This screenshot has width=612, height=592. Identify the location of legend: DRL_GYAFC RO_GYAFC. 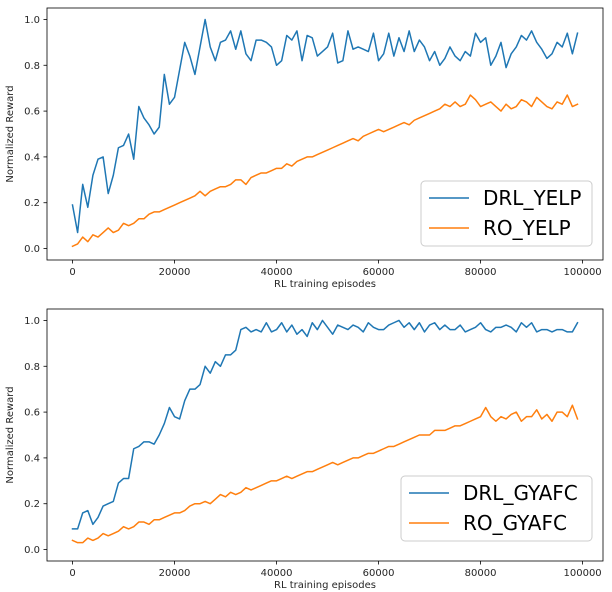
(496, 508).